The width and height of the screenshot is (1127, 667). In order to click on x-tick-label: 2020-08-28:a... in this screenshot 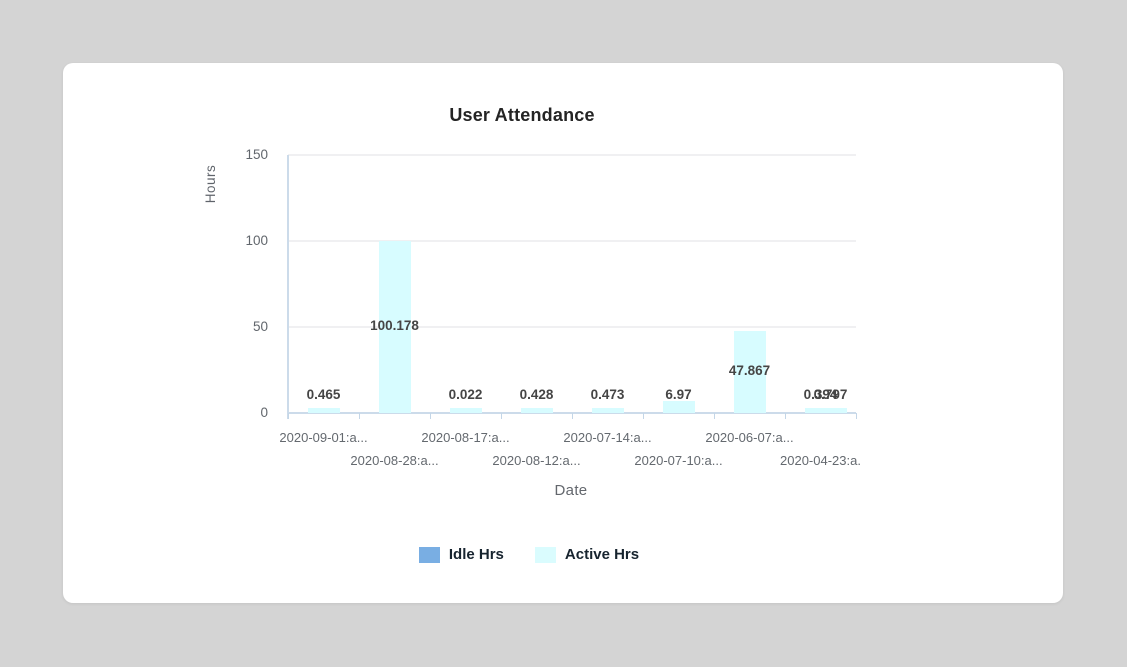, I will do `click(394, 460)`.